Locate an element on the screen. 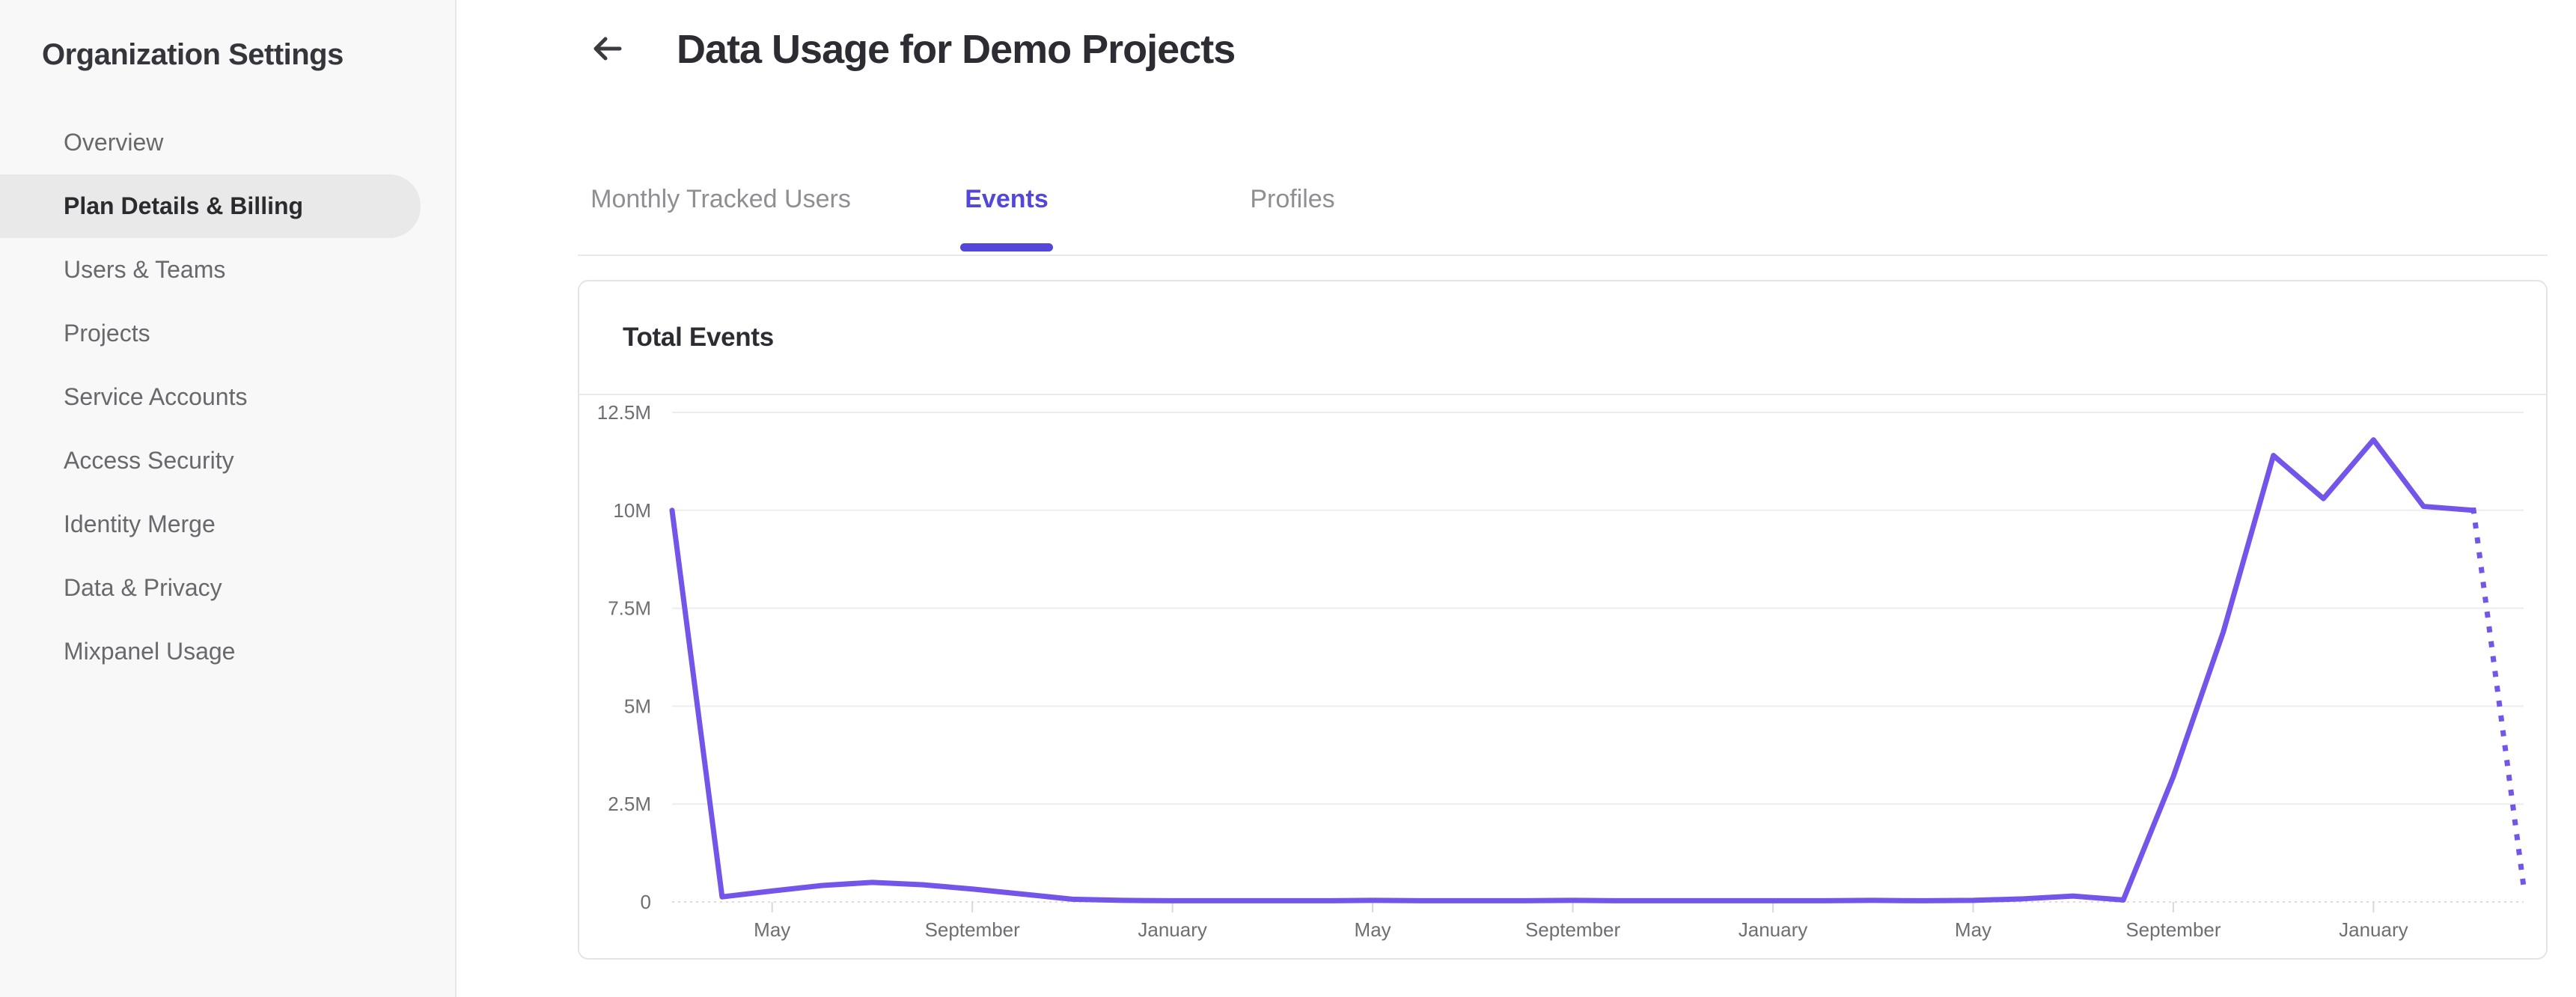 This screenshot has width=2576, height=997. card-header: Total Events is located at coordinates (1562, 338).